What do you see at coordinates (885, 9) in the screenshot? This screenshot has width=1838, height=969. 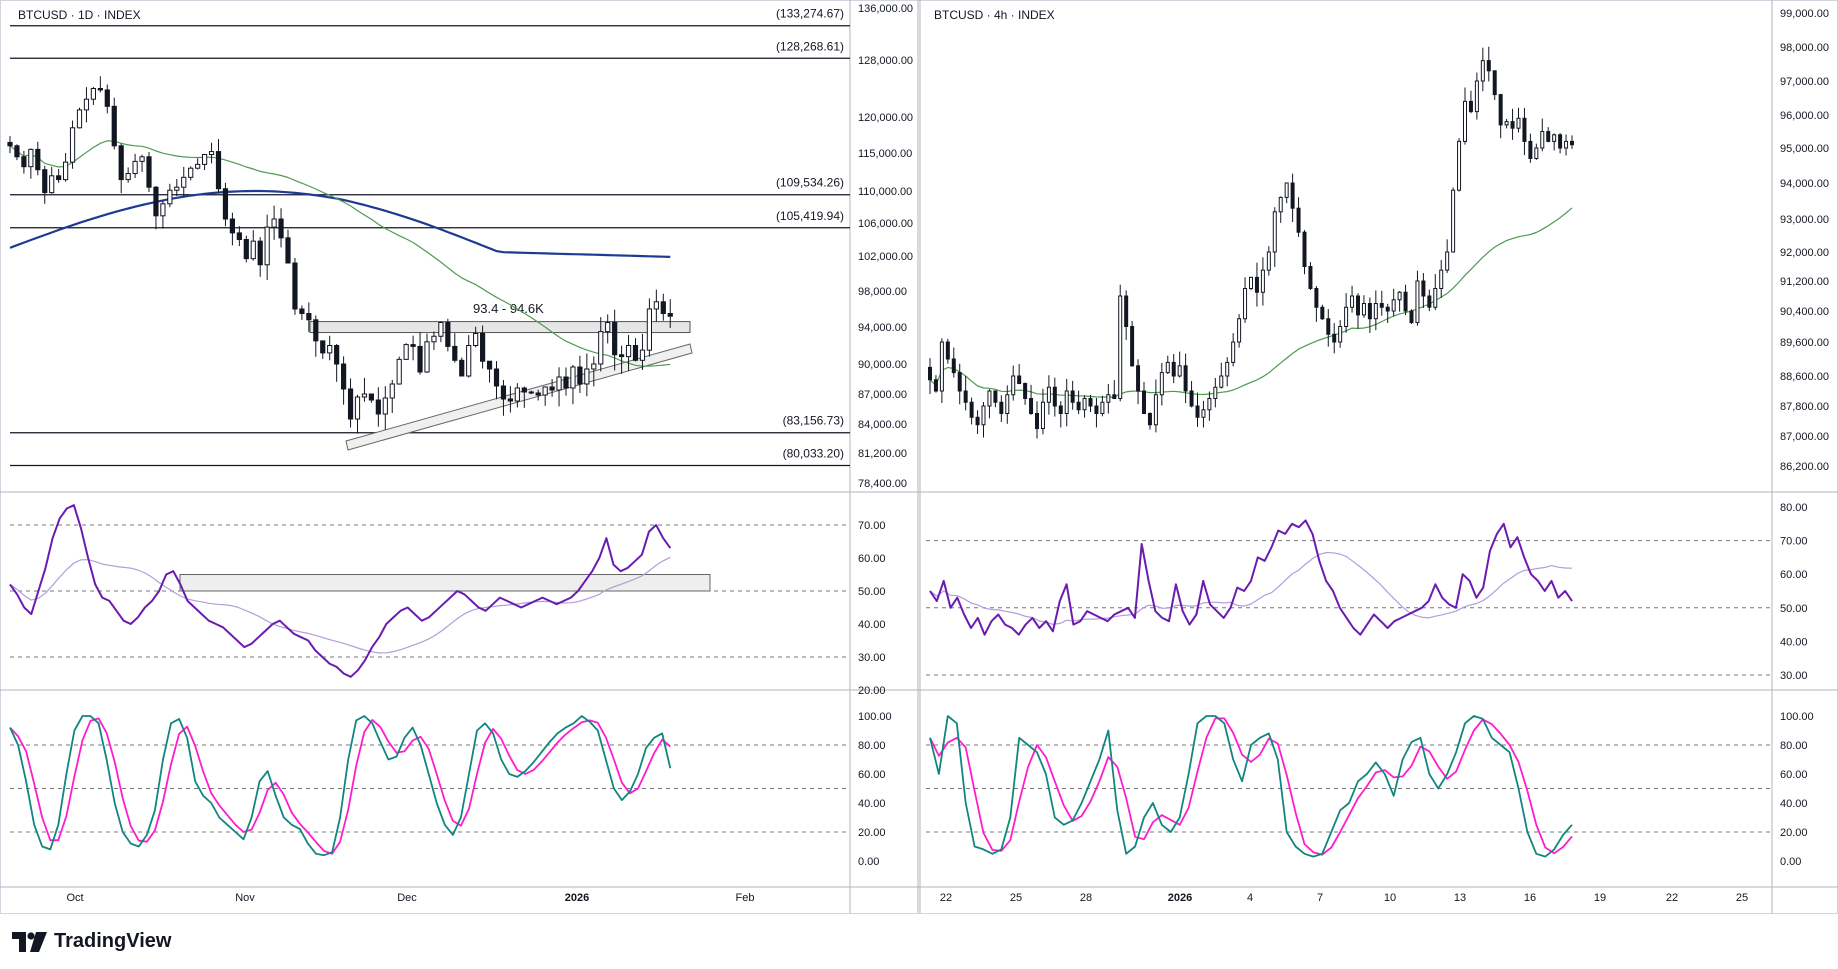 I see `left-price-tick: 136,000.00` at bounding box center [885, 9].